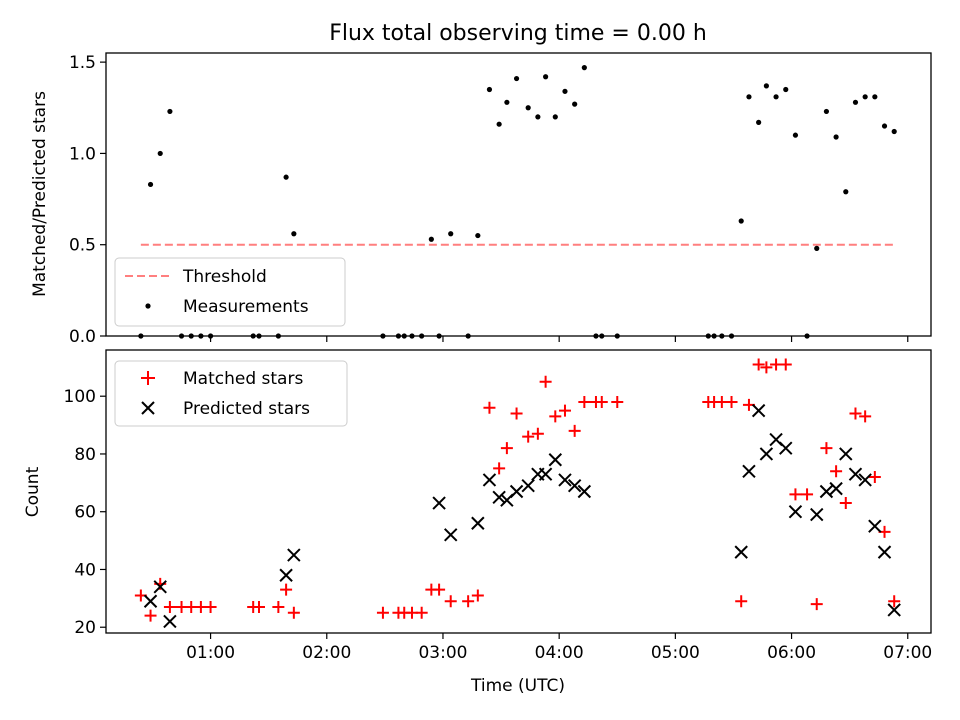  Describe the element at coordinates (210, 653) in the screenshot. I see `x-tick-label: 01:00` at that location.